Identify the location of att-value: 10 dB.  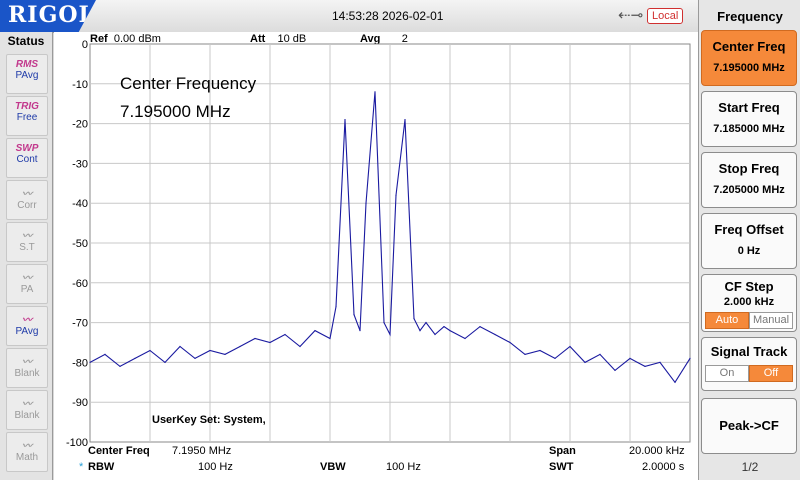
(292, 39).